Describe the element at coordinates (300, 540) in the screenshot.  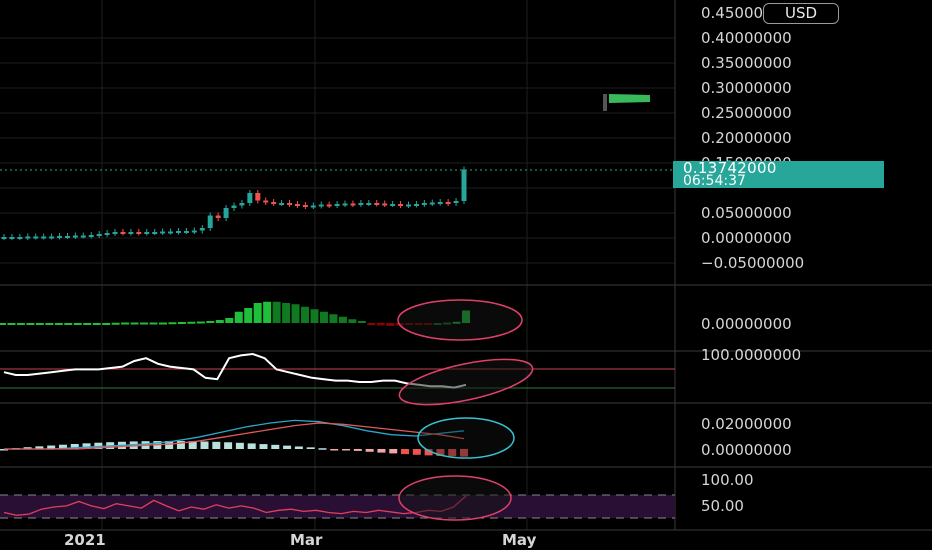
I see `time-axis: 2021 Mar May` at that location.